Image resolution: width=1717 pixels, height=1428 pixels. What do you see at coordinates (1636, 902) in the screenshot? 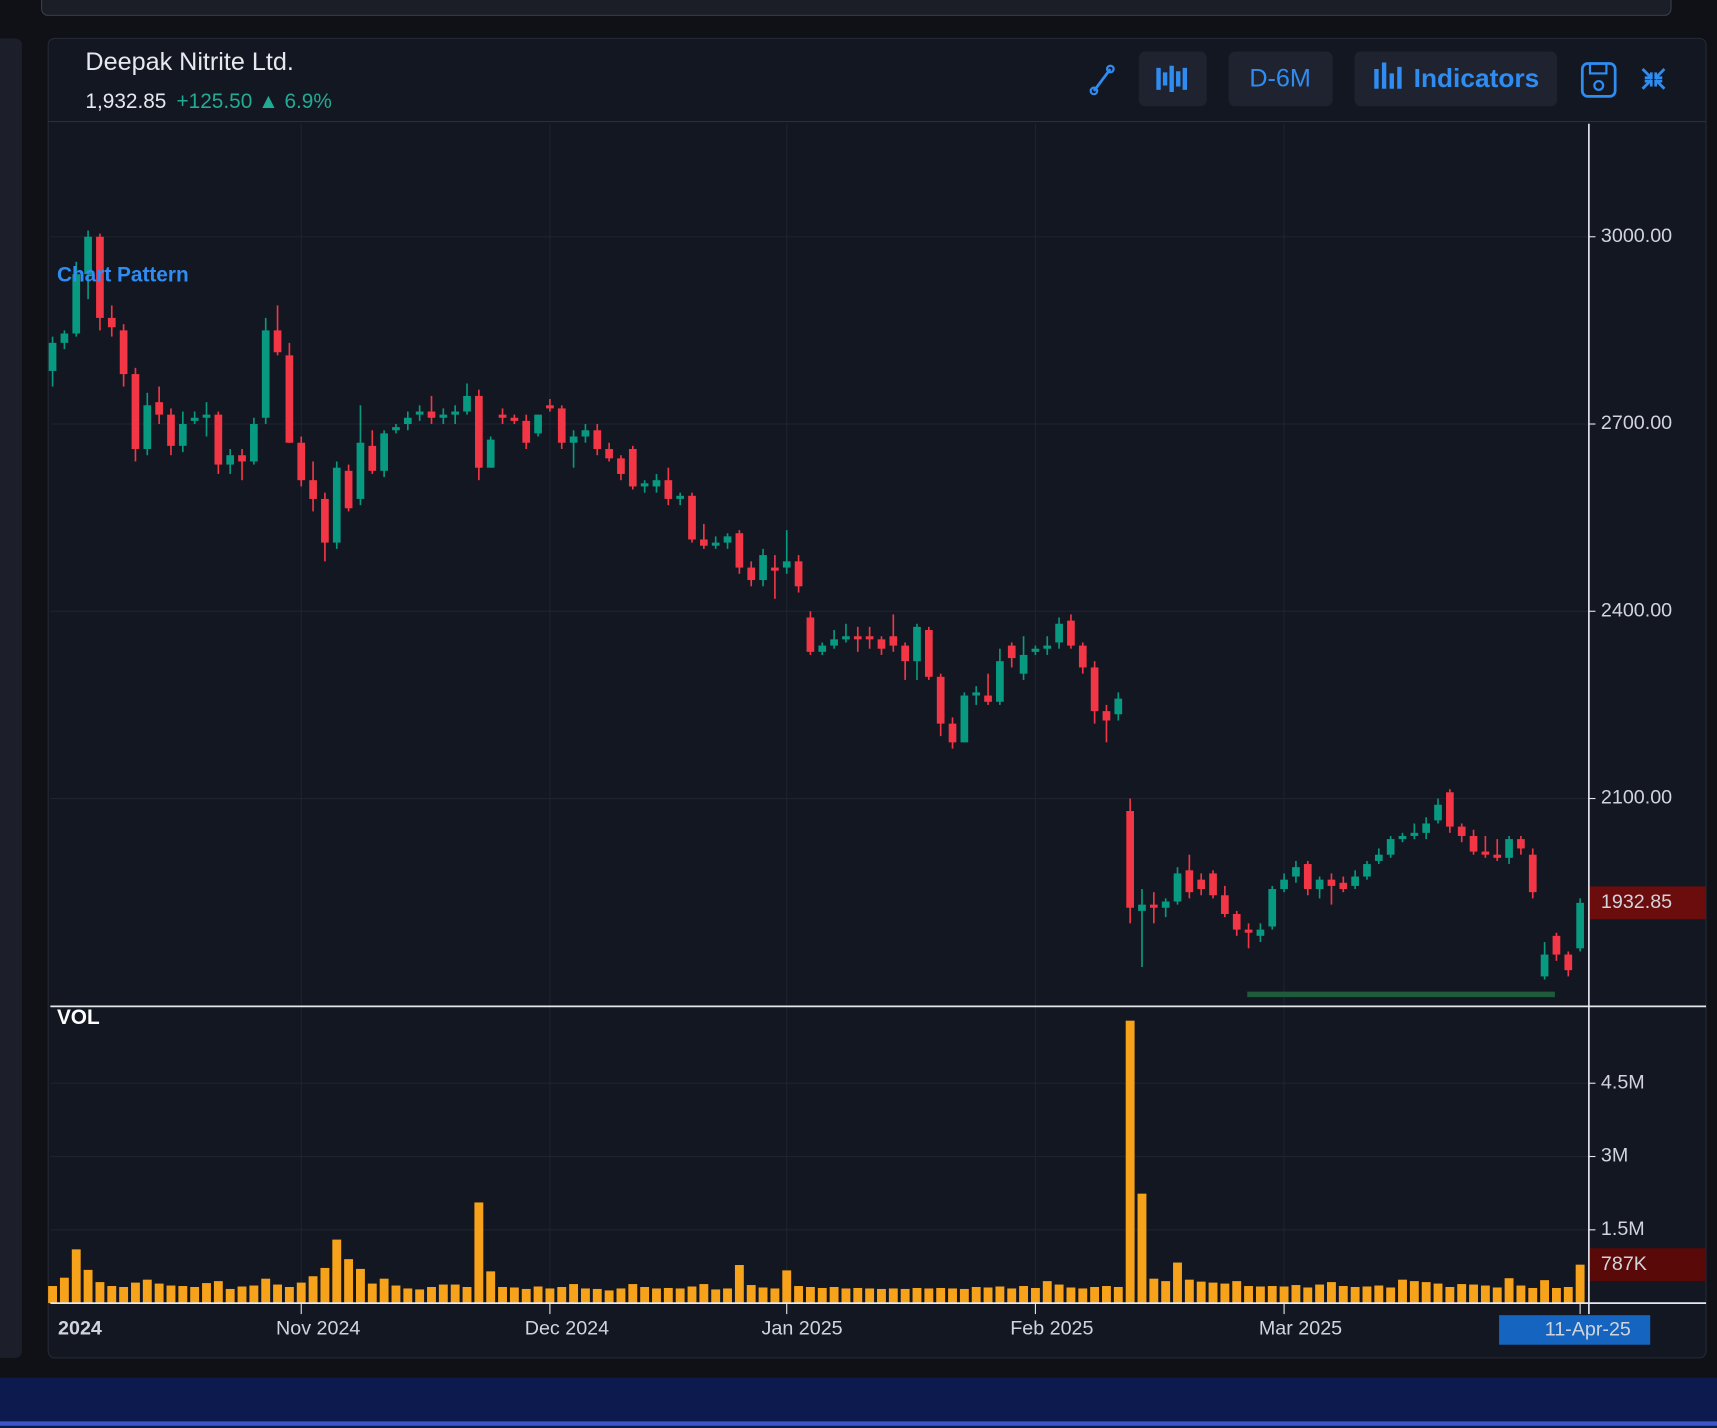
I see `last-price-label: 1932.85` at bounding box center [1636, 902].